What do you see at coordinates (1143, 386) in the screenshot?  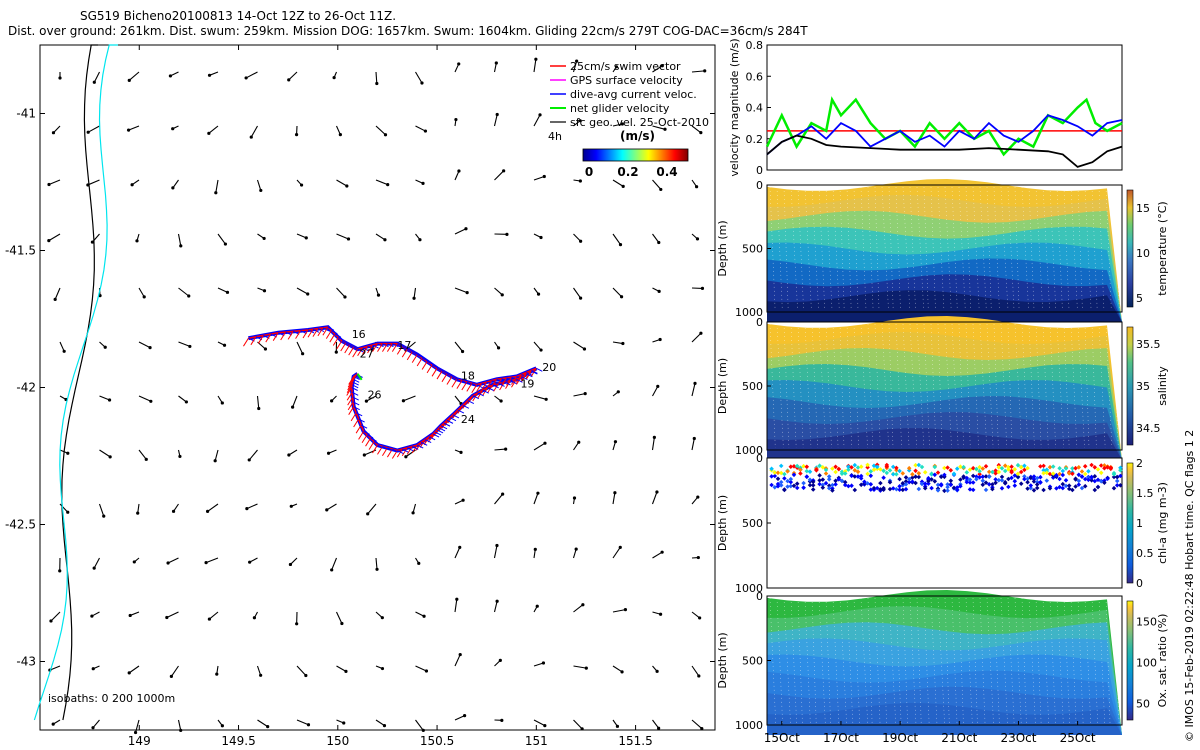 I see `colorbar-tick-label: 35` at bounding box center [1143, 386].